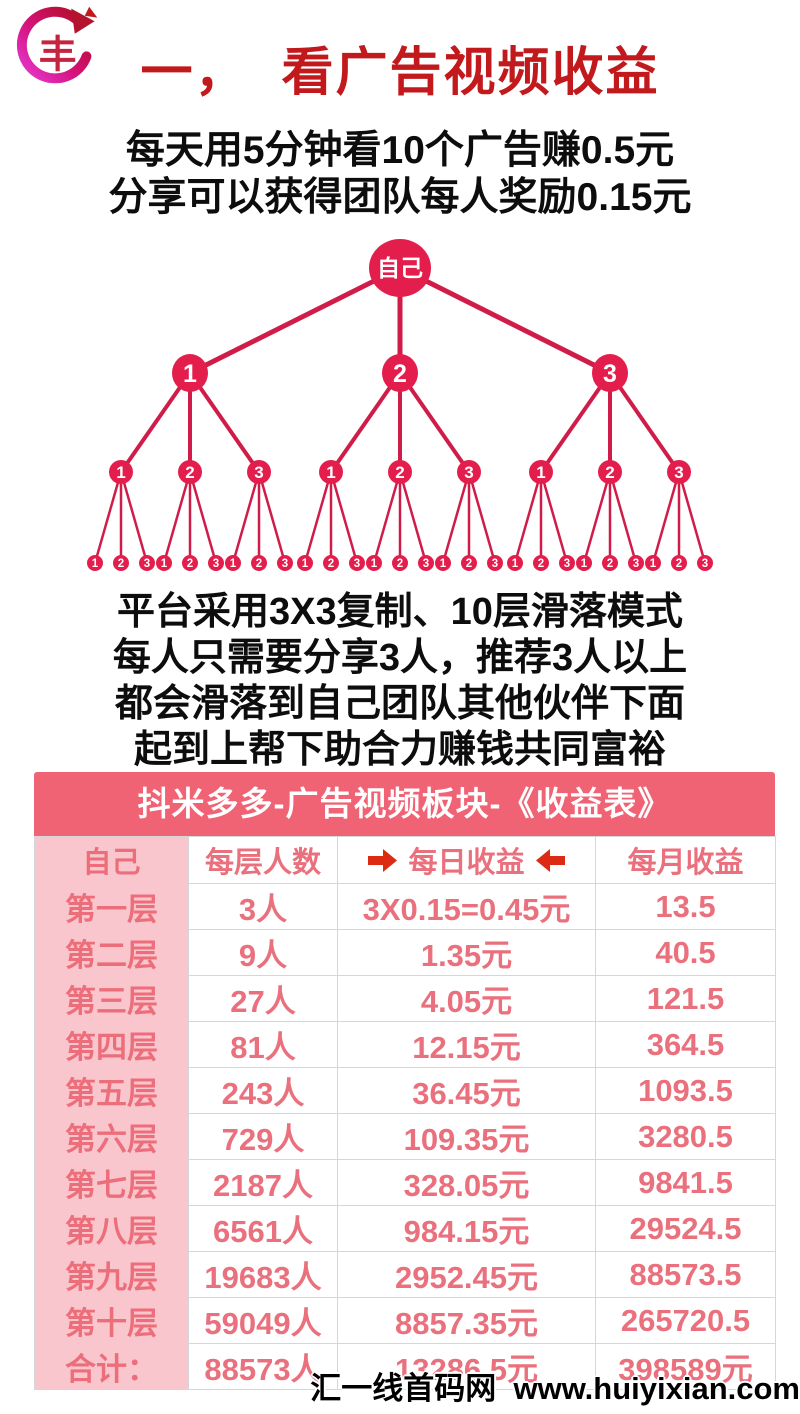  Describe the element at coordinates (405, 952) in the screenshot. I see `table-row: 第二层 9人 1.35元 40.5` at that location.